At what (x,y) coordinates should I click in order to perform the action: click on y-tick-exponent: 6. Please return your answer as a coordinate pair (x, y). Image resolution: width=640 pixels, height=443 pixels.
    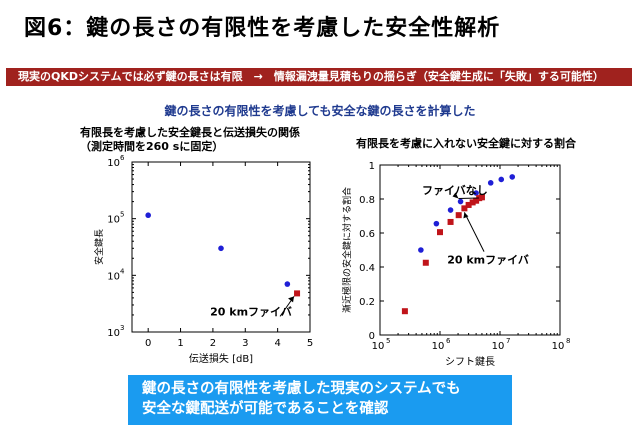
    Looking at the image, I should click on (122, 158).